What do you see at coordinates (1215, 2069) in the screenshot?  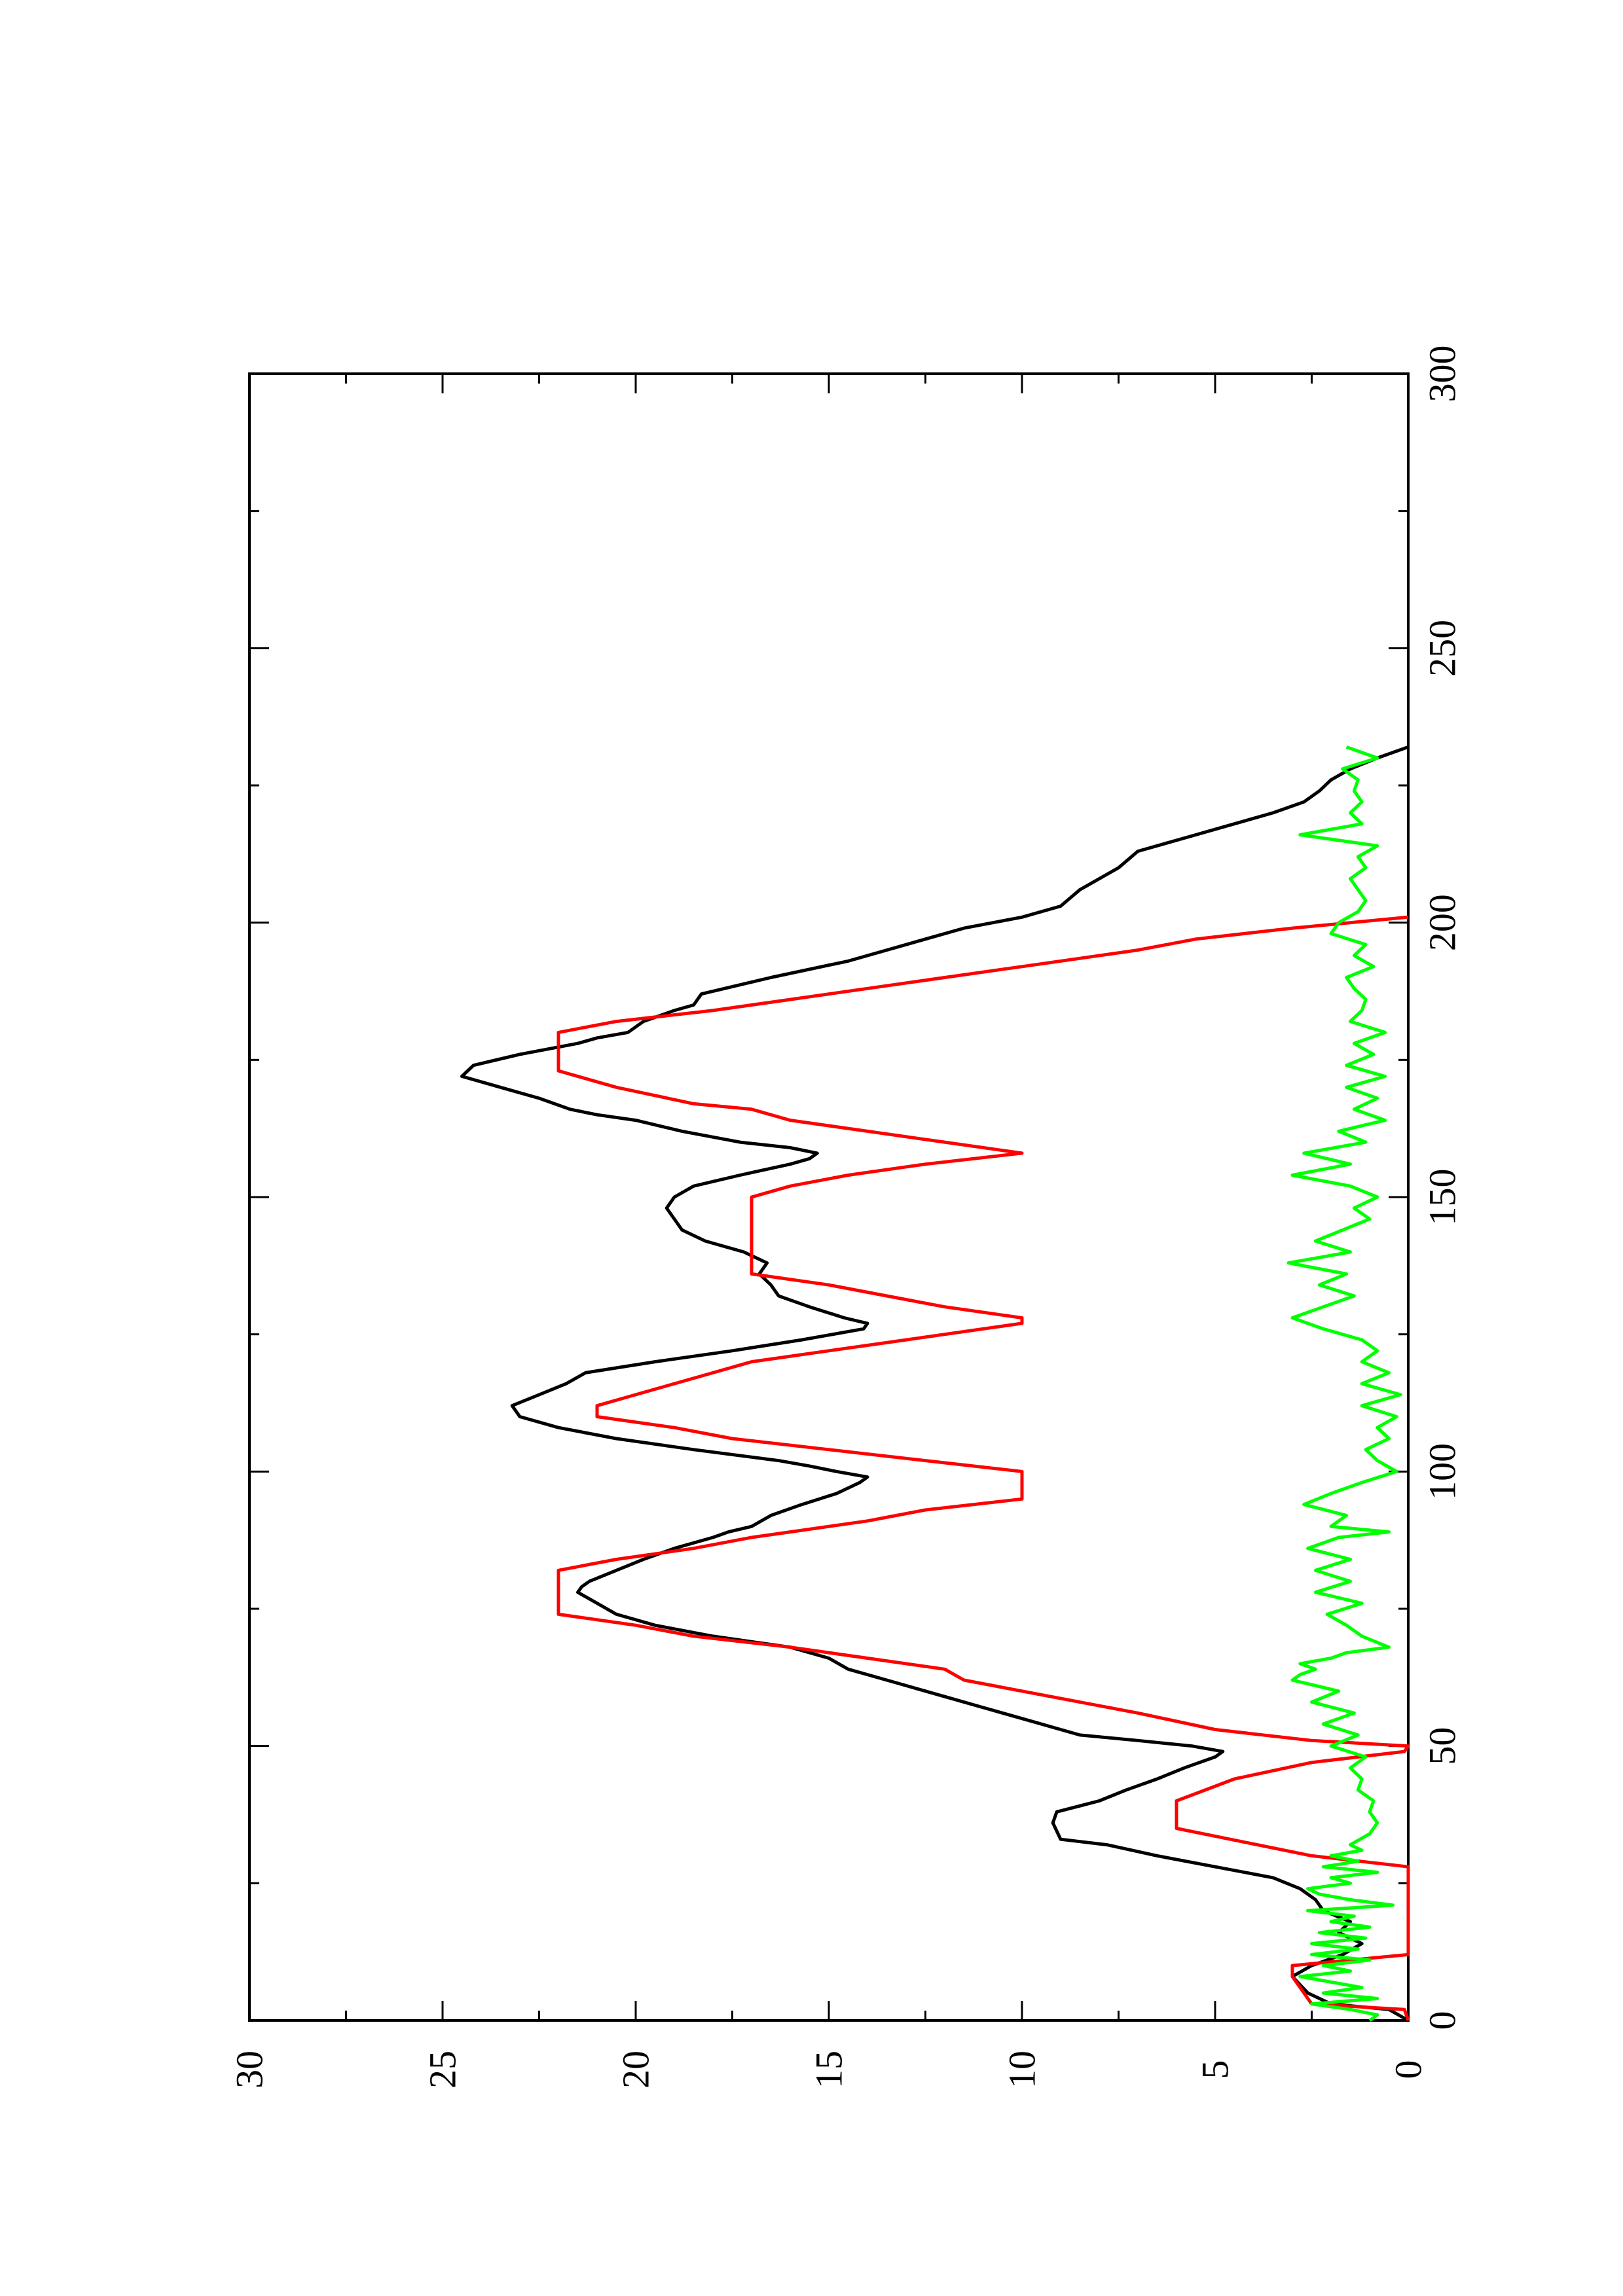 I see `y-tick-label: 5` at bounding box center [1215, 2069].